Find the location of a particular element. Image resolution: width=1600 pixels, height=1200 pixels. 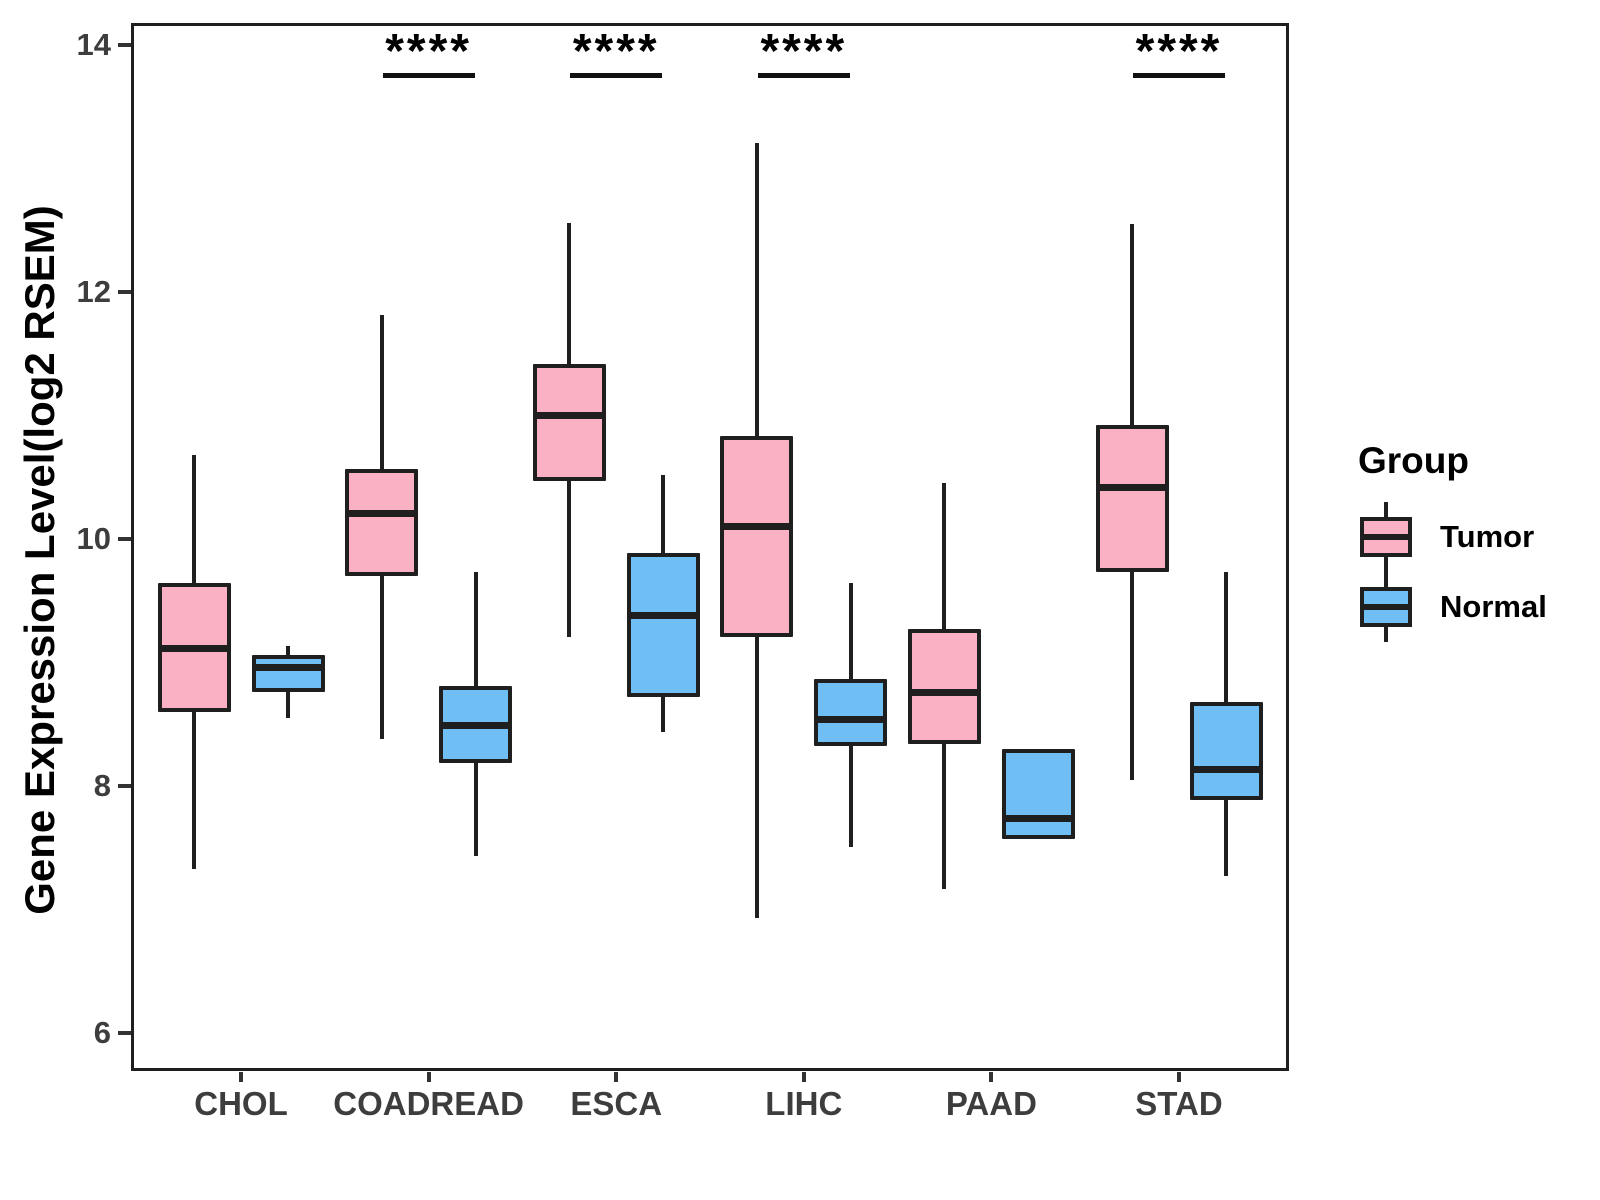

legend-item-tumor: Tumor is located at coordinates (1478, 537).